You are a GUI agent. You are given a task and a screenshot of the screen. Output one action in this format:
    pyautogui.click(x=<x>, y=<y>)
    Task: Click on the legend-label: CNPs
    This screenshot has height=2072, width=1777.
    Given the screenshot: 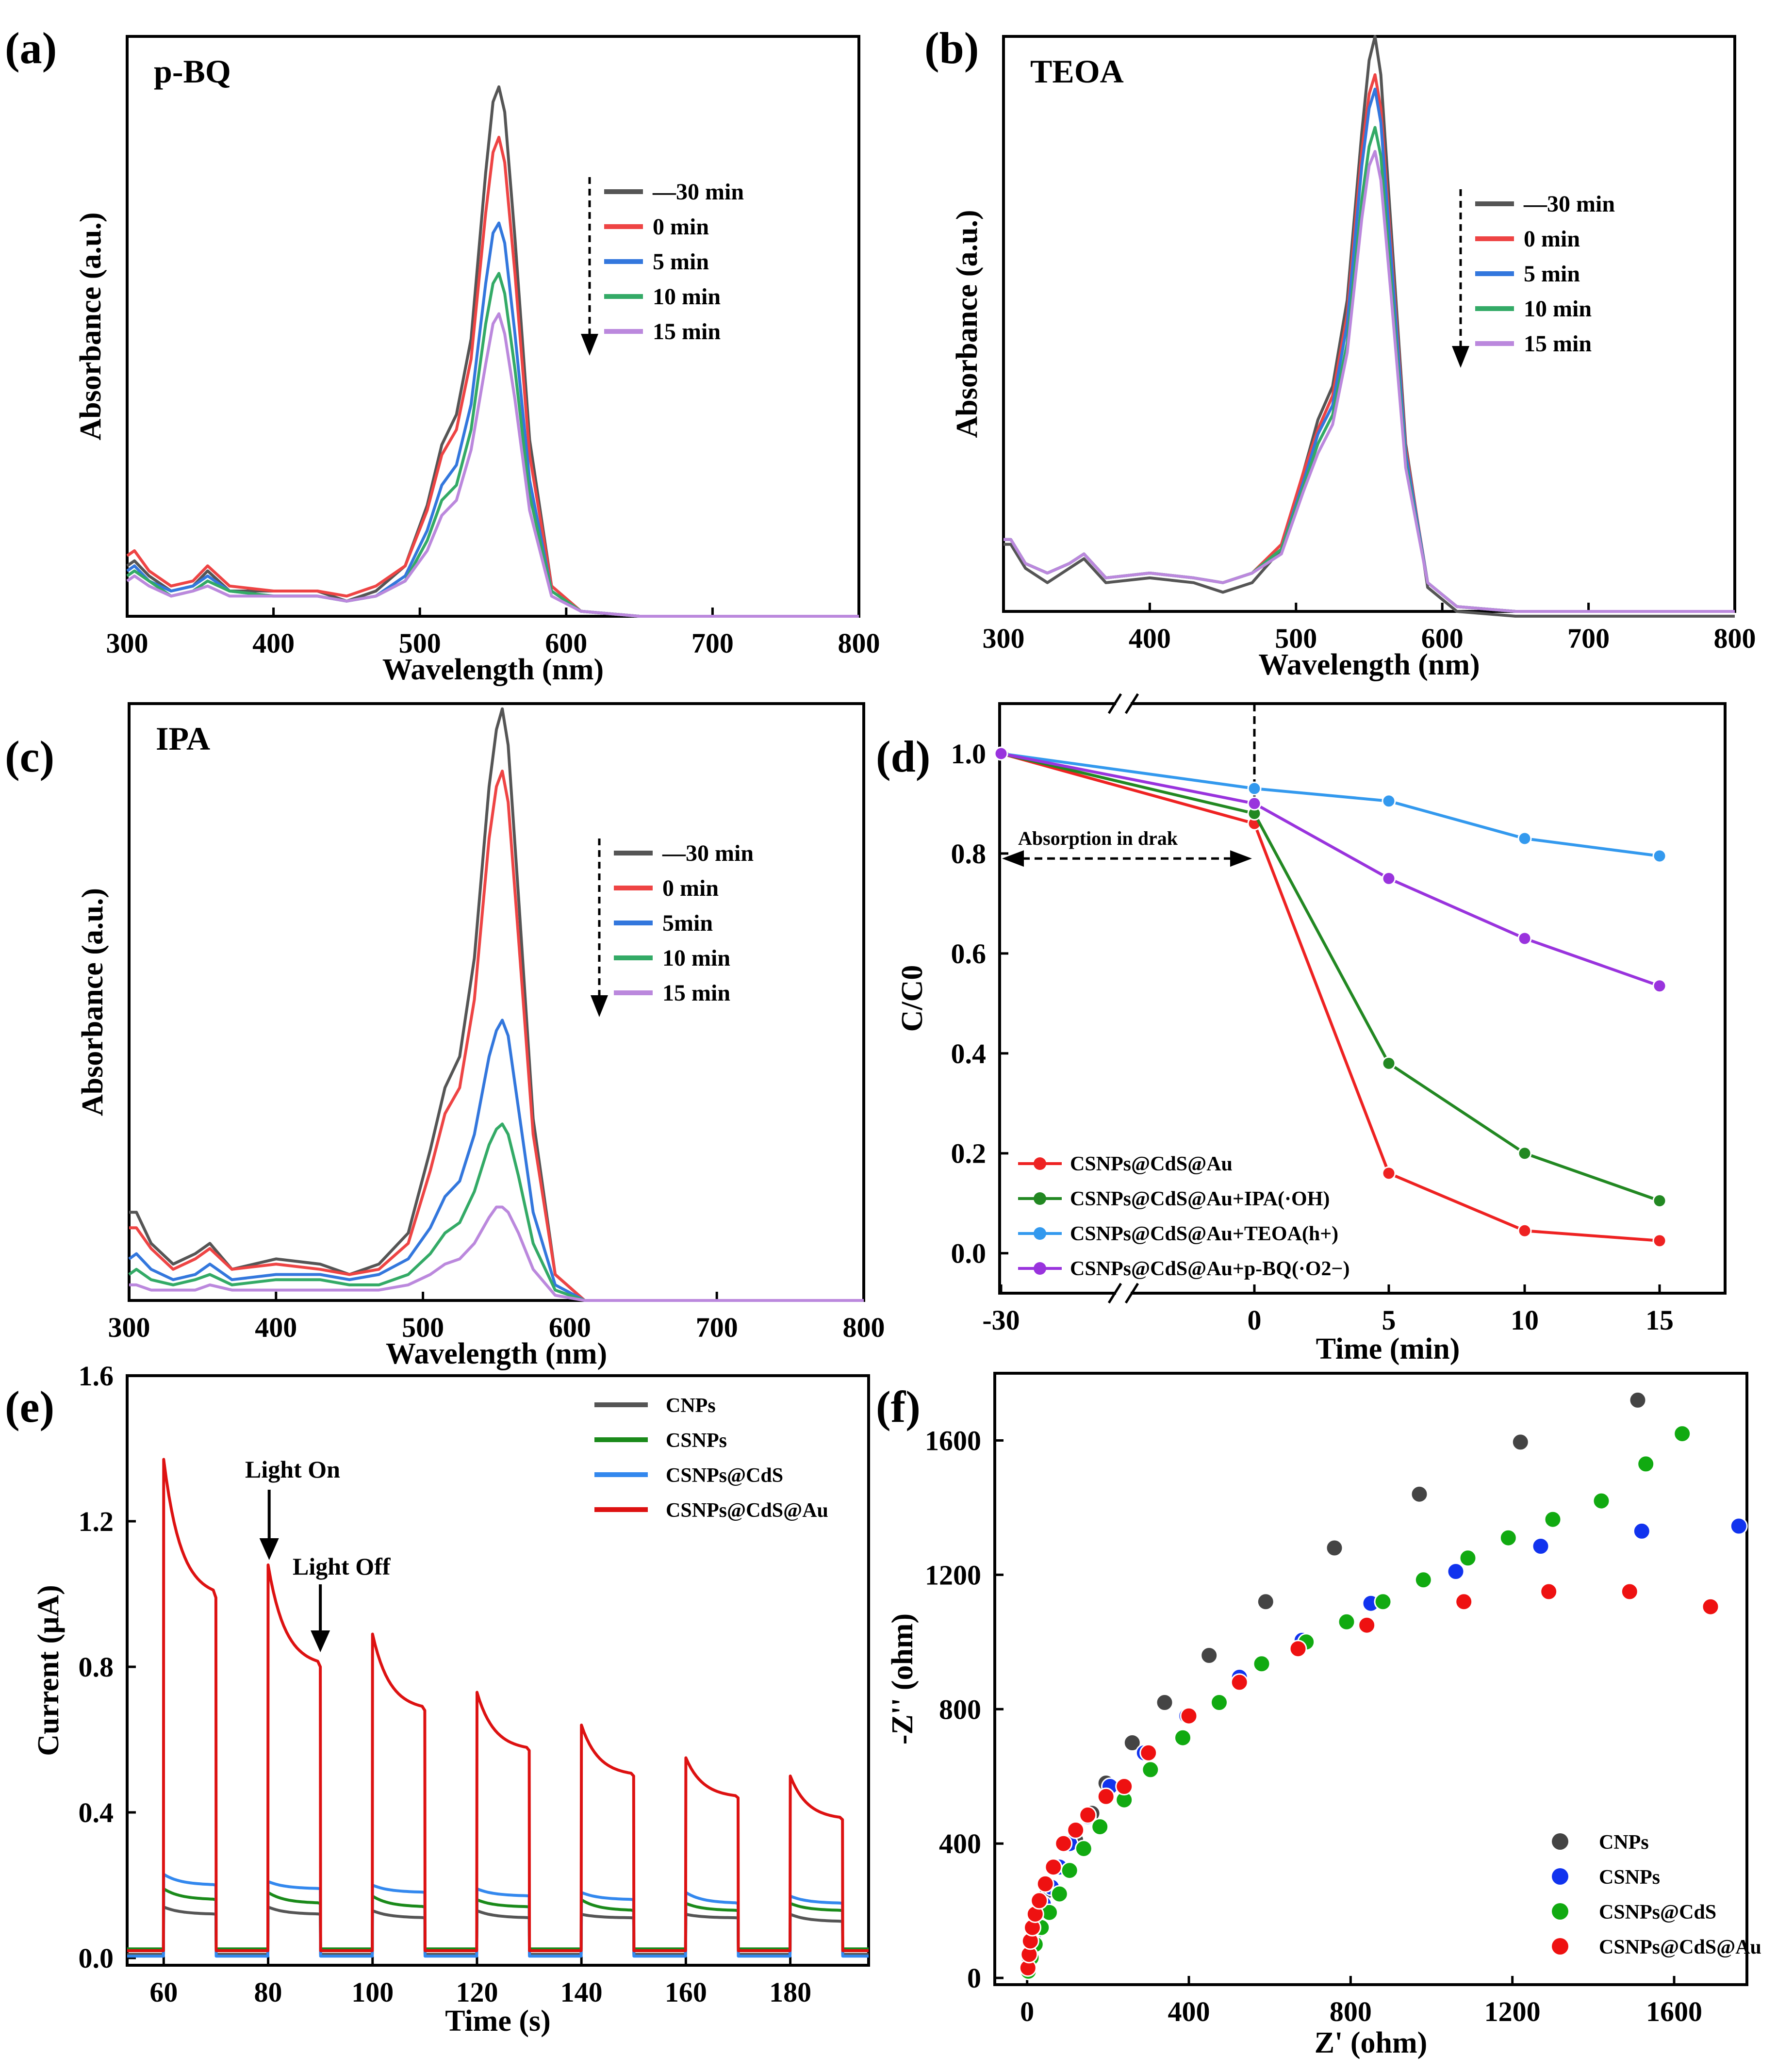 What is the action you would take?
    pyautogui.click(x=691, y=1406)
    